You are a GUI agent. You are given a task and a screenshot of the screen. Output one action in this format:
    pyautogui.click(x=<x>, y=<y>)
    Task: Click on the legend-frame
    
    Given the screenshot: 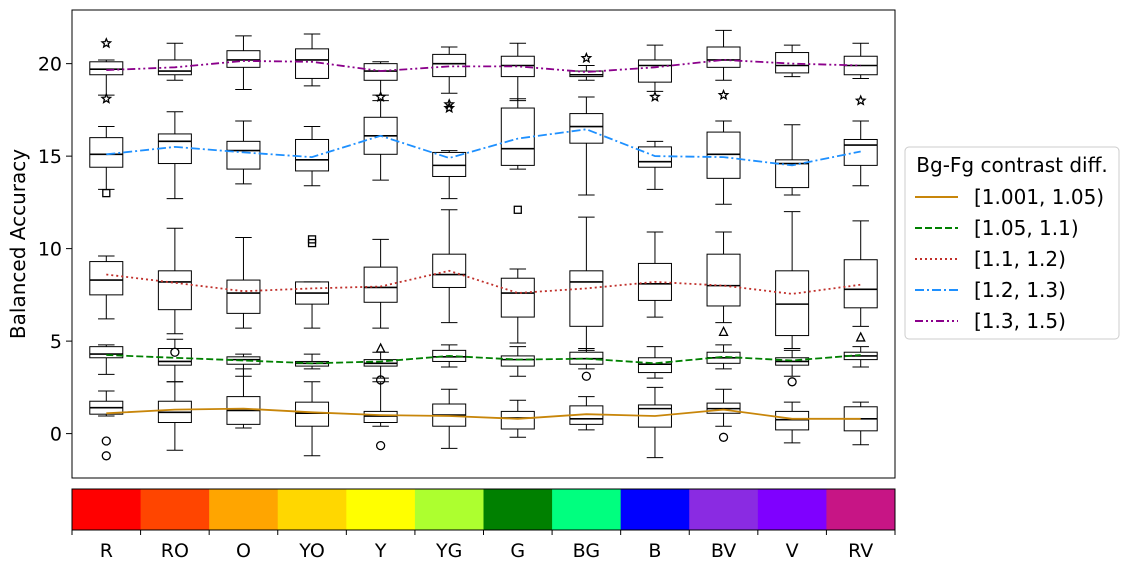 What is the action you would take?
    pyautogui.click(x=1012, y=243)
    